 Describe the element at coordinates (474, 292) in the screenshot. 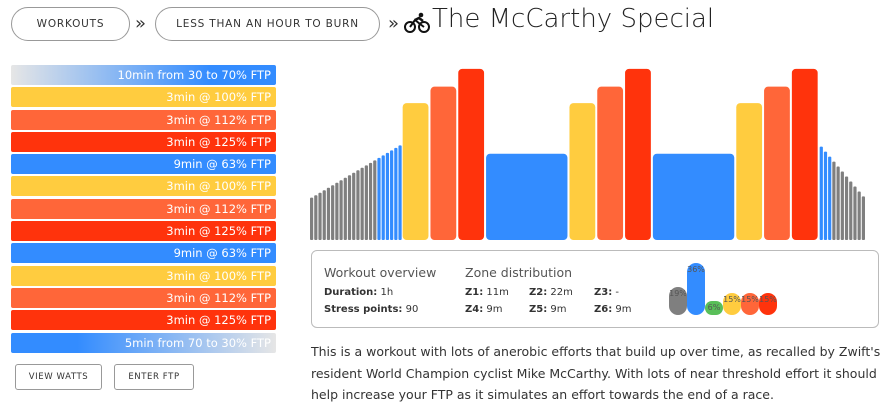

I see `zone-label: Z1:` at that location.